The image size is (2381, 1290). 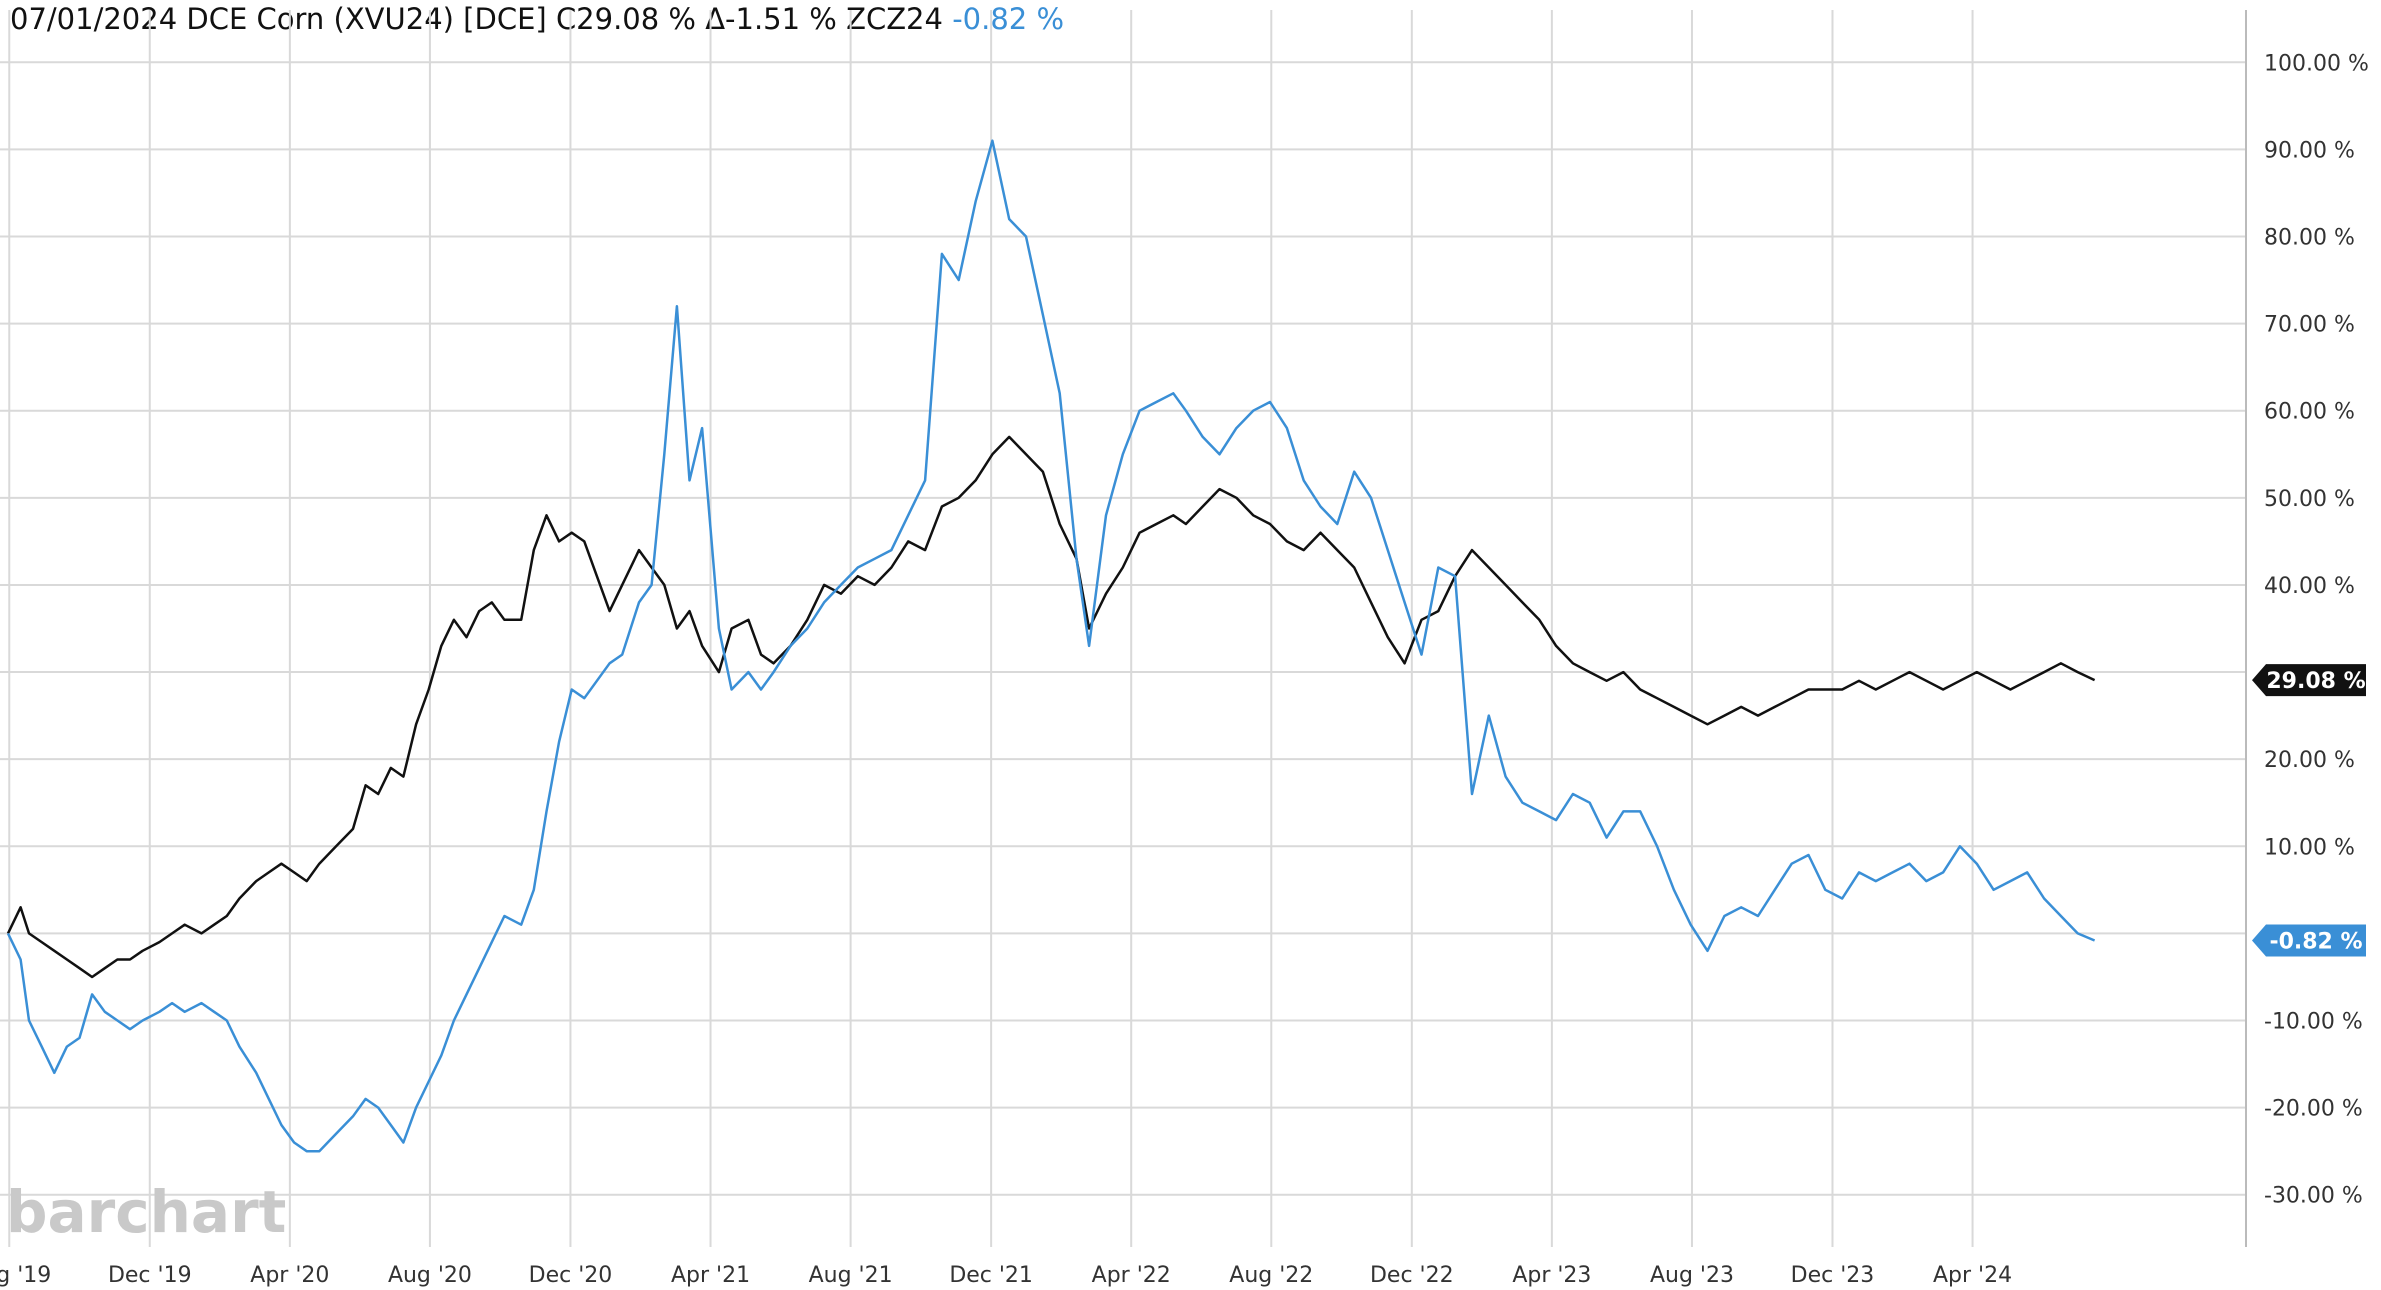 I want to click on y-tick-label: 100.00 %, so click(x=2316, y=63).